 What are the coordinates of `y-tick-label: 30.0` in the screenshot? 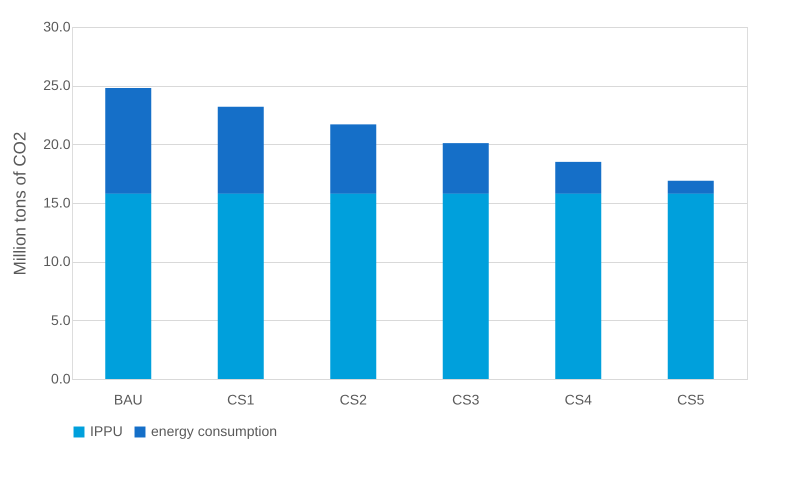 It's located at (57, 26).